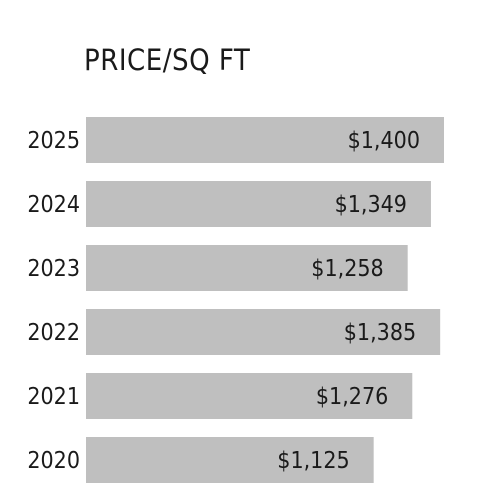 Image resolution: width=500 pixels, height=500 pixels. I want to click on bar-2021, so click(249, 396).